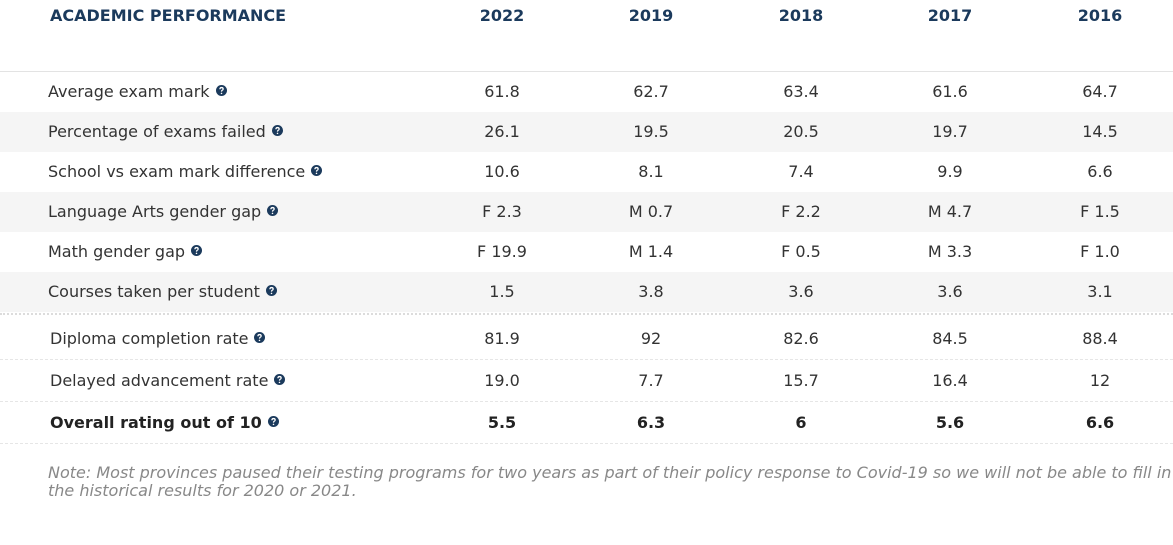 The height and width of the screenshot is (545, 1173). I want to click on header-rule, so click(586, 71).